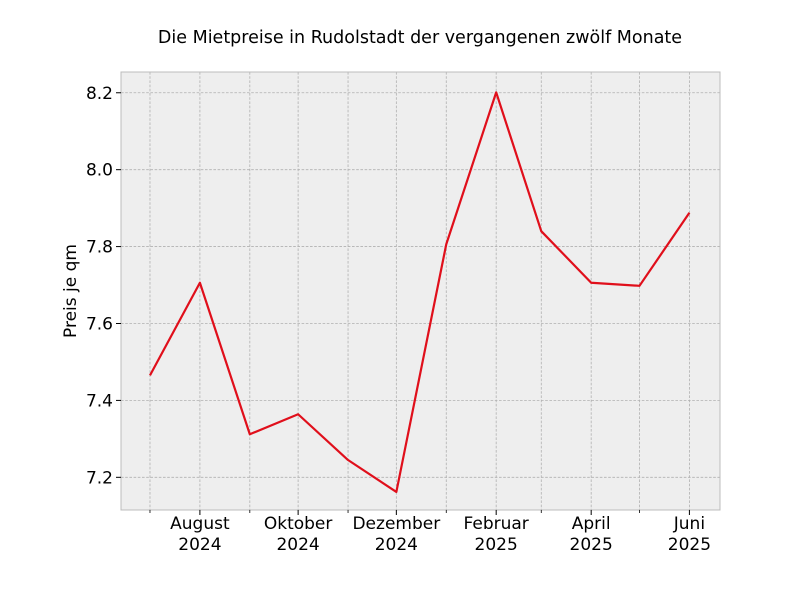 The height and width of the screenshot is (600, 800). What do you see at coordinates (591, 524) in the screenshot?
I see `x-tick-label-month: April` at bounding box center [591, 524].